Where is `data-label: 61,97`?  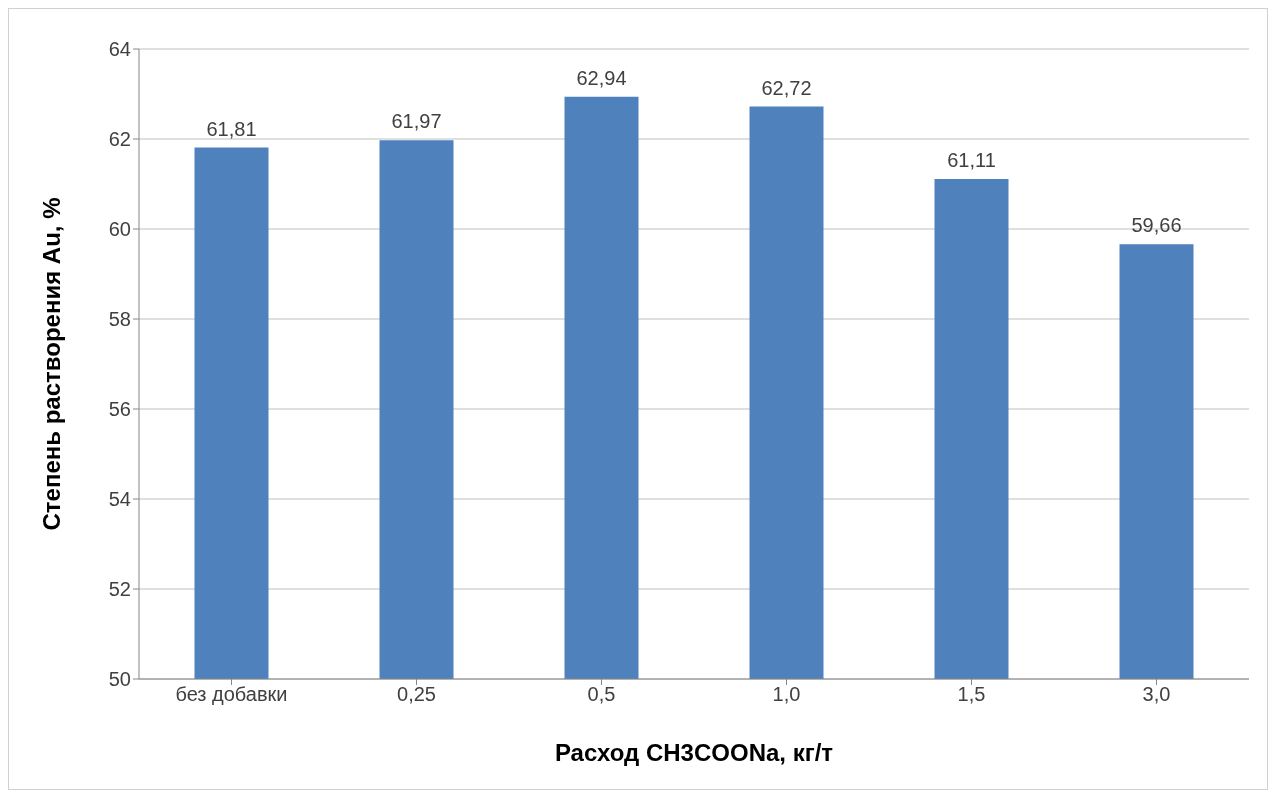 data-label: 61,97 is located at coordinates (416, 121).